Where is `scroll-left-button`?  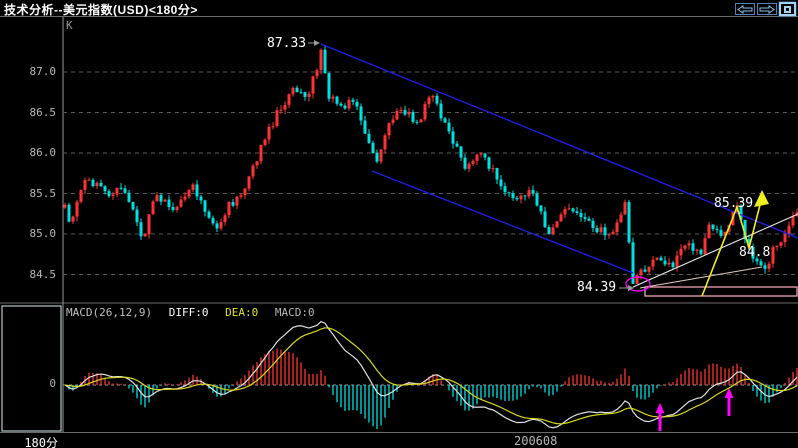
scroll-left-button is located at coordinates (745, 9).